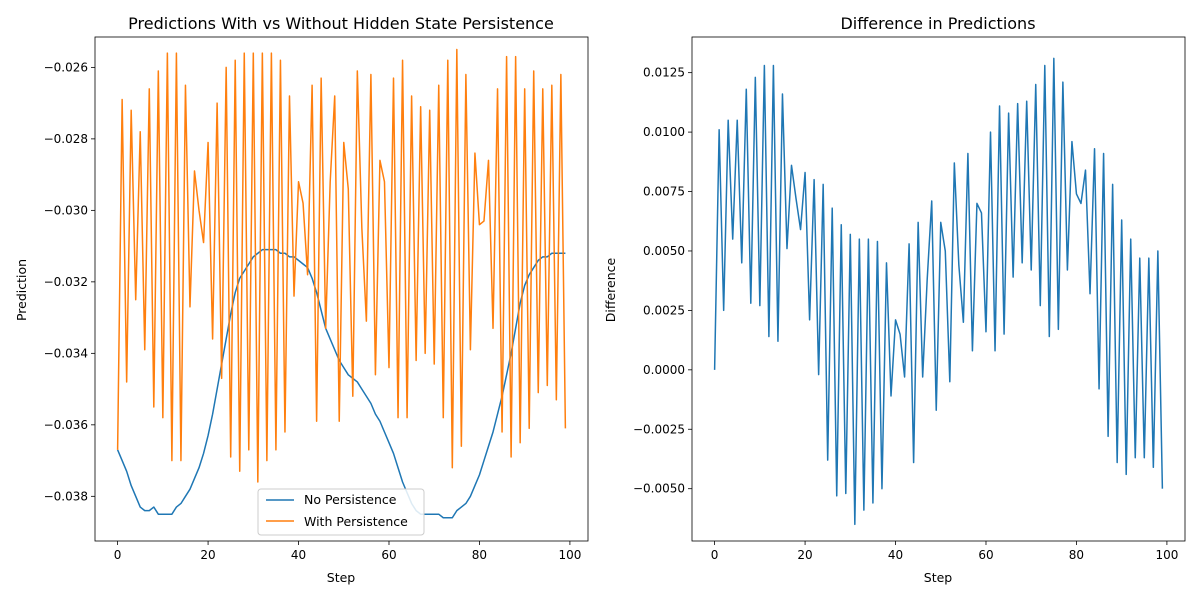 This screenshot has height=600, width=1200. Describe the element at coordinates (610, 289) in the screenshot. I see `right-chart-ylabel: Difference` at that location.